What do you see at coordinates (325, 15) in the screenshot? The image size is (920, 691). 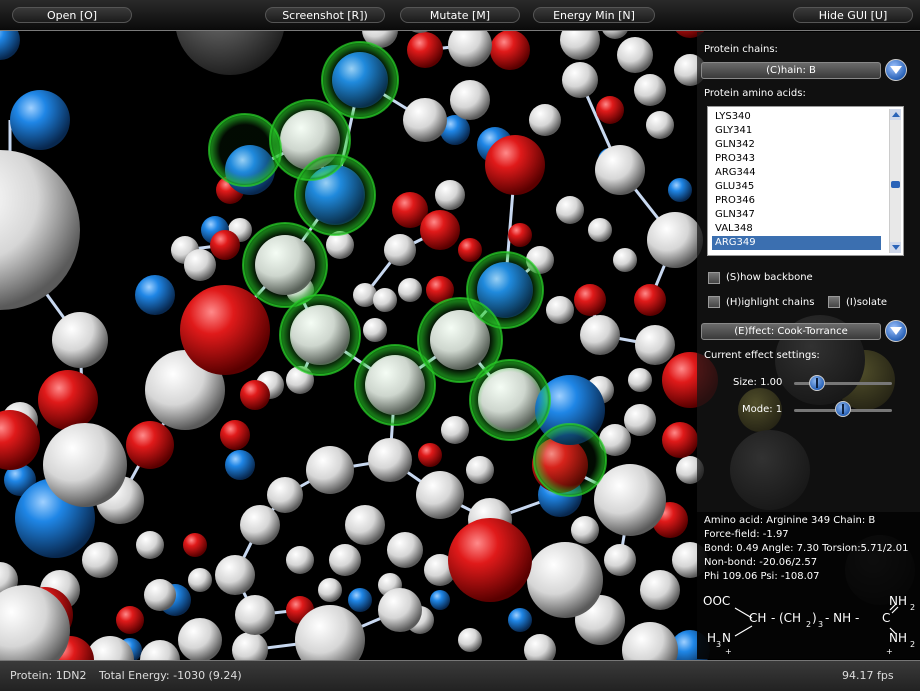 I see `screenshot-button: Screenshot [R])` at bounding box center [325, 15].